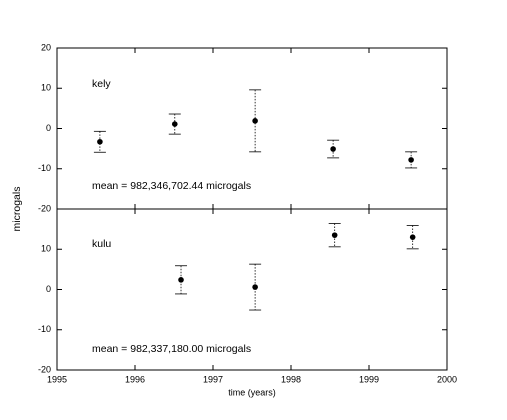 The height and width of the screenshot is (420, 507). What do you see at coordinates (291, 379) in the screenshot?
I see `x-tick-label: 1998` at bounding box center [291, 379].